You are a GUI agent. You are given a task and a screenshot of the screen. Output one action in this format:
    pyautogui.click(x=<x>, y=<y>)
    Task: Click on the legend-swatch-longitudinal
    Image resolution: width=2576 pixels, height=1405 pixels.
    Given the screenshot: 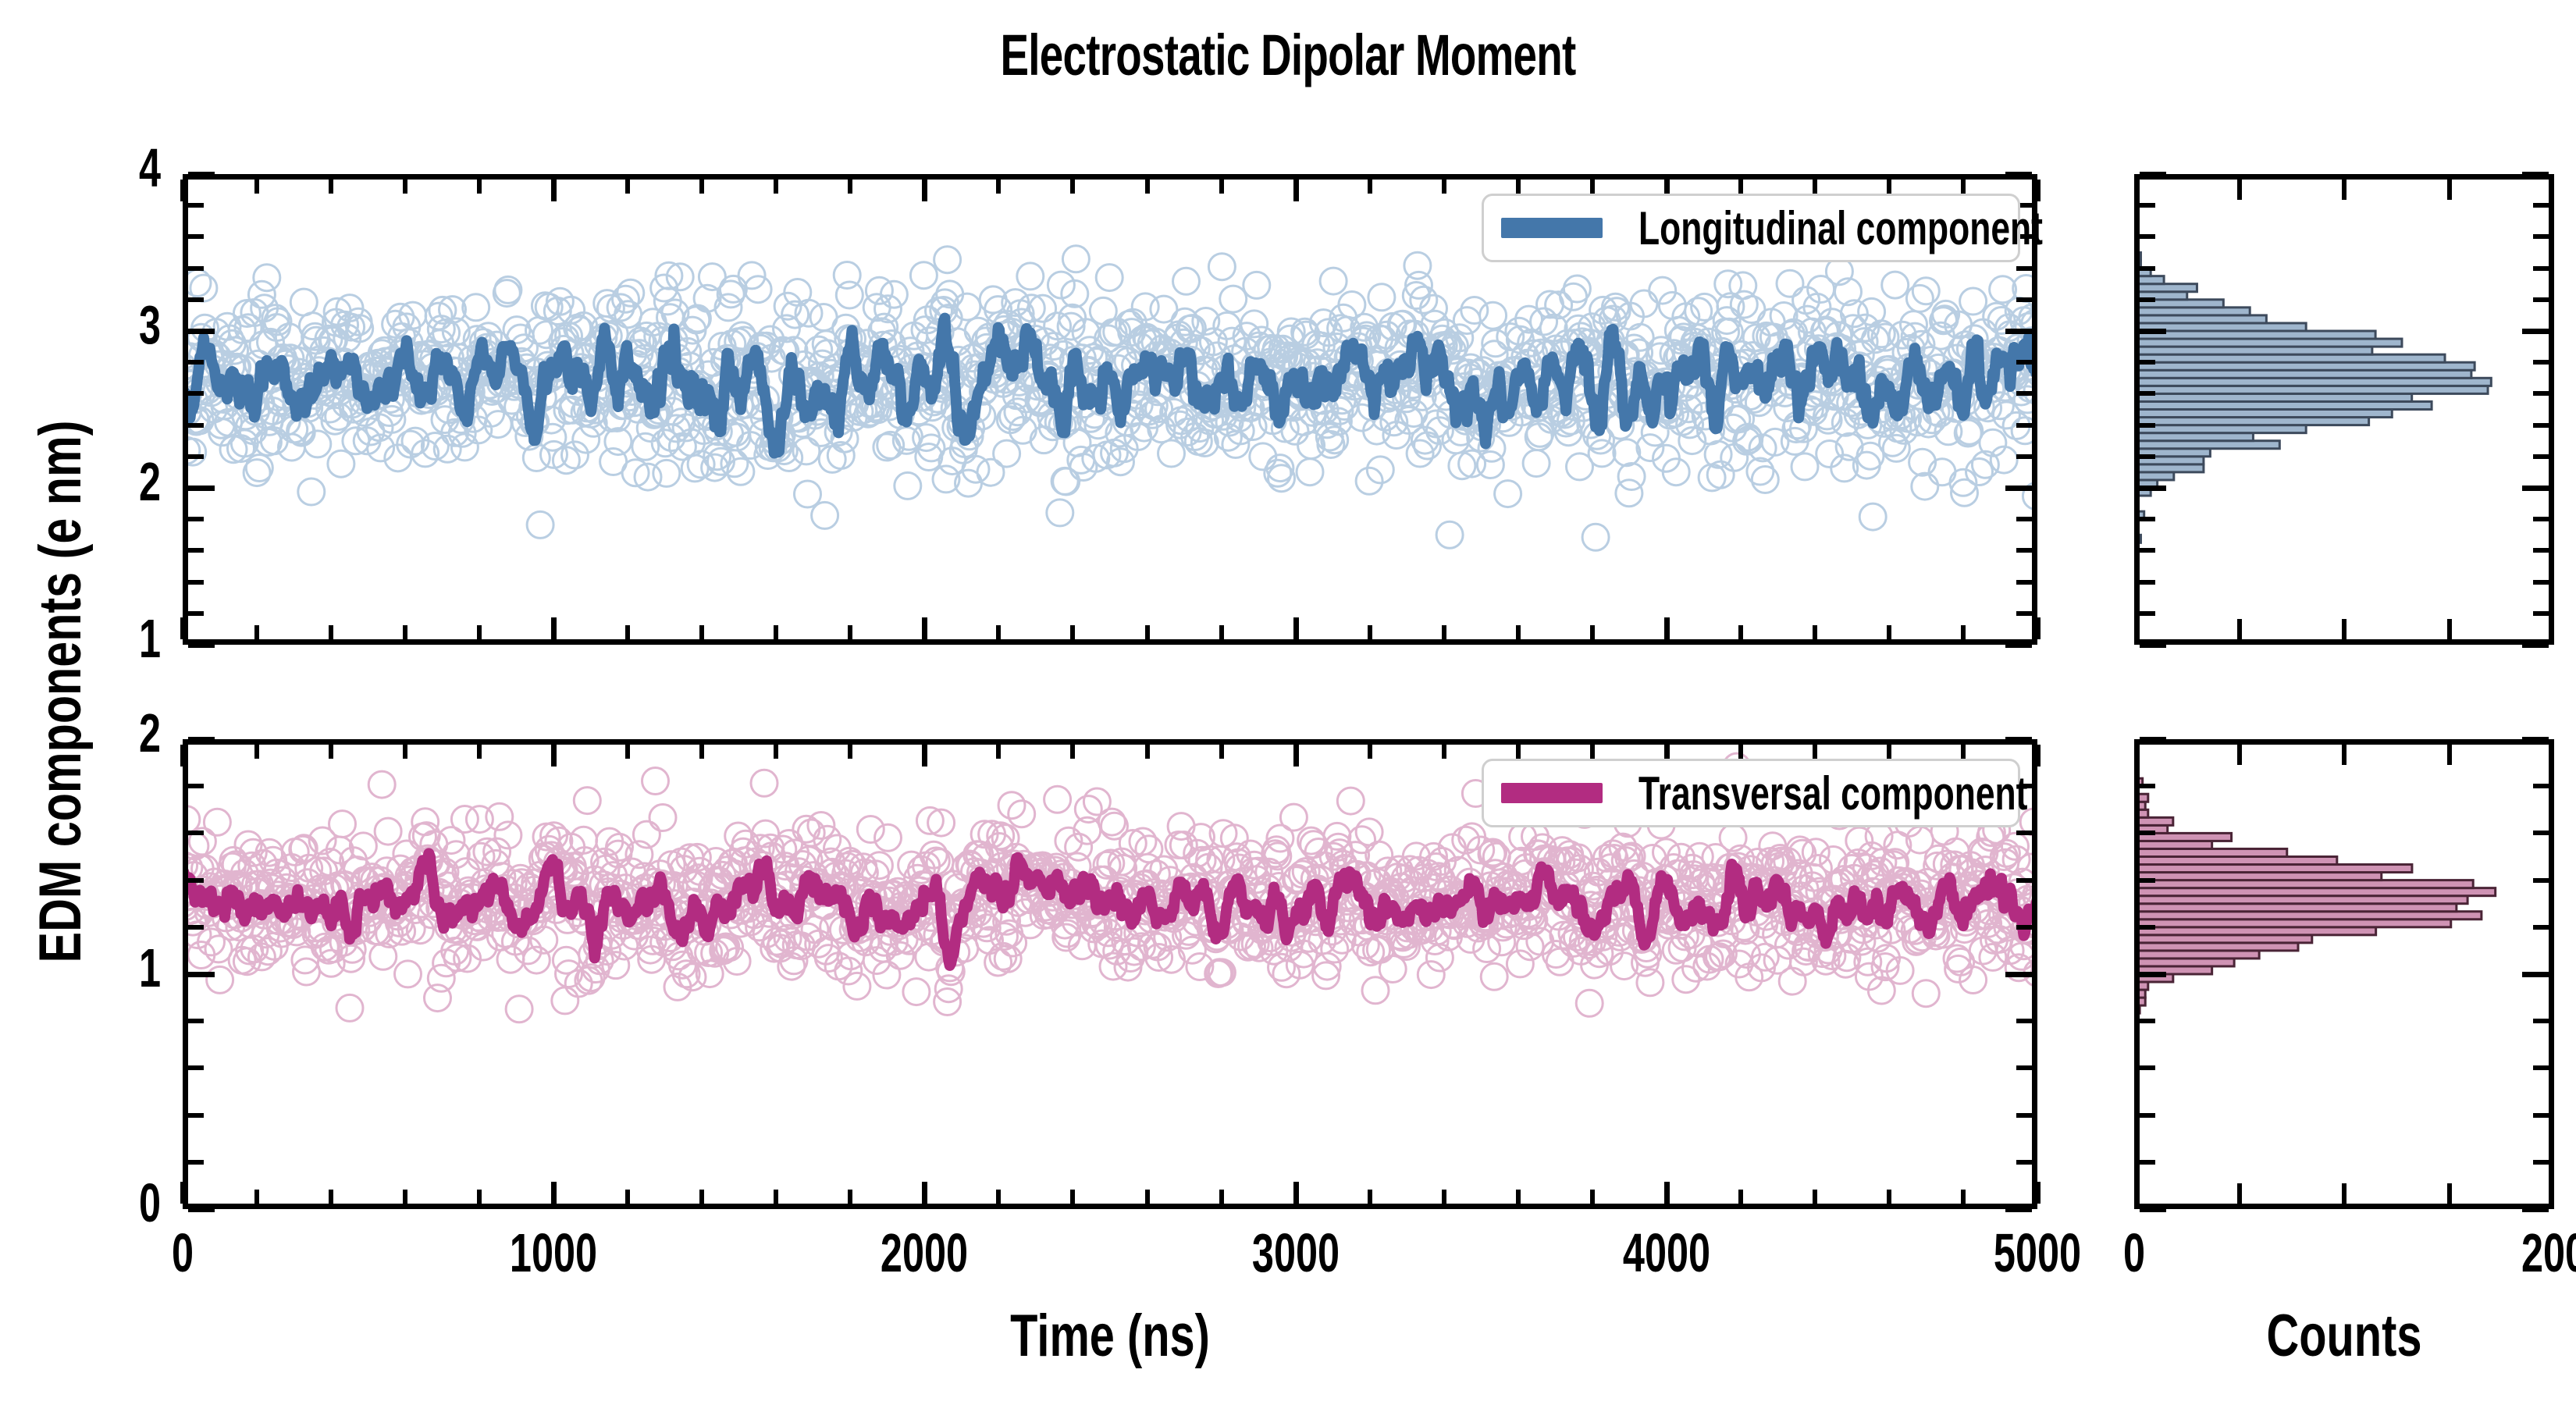 What is the action you would take?
    pyautogui.click(x=1552, y=228)
    